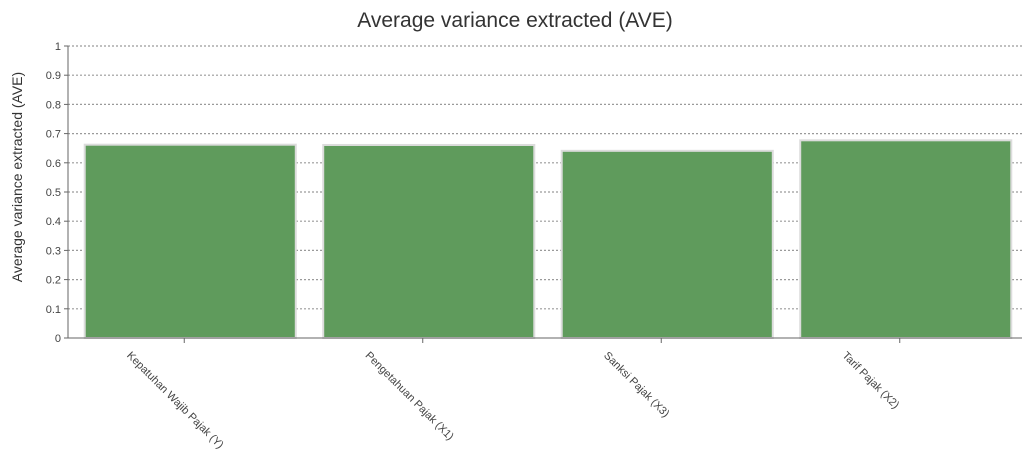 This screenshot has width=1022, height=468. Describe the element at coordinates (53, 310) in the screenshot. I see `y-tick-label: 0.1` at that location.